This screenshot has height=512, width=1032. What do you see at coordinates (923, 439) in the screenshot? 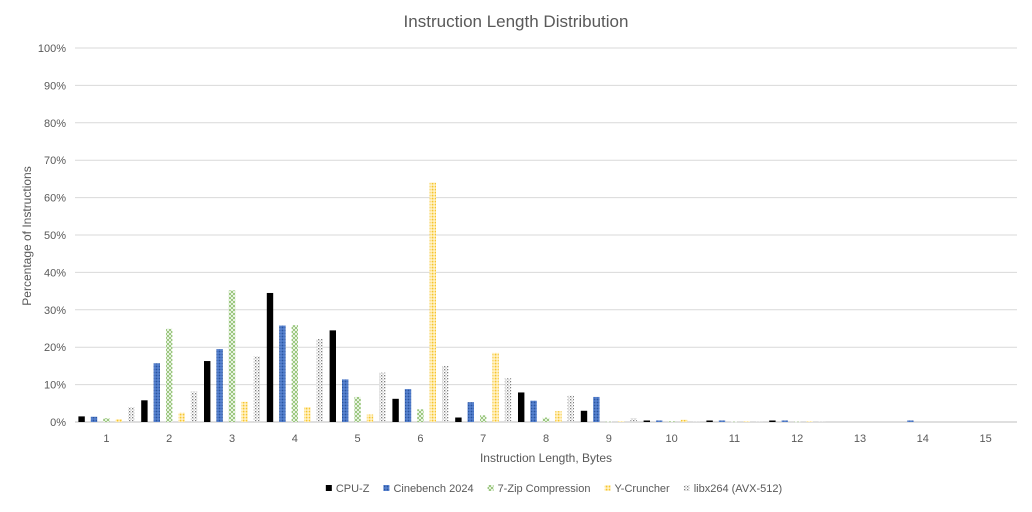
I see `x-tick-label: 14` at bounding box center [923, 439].